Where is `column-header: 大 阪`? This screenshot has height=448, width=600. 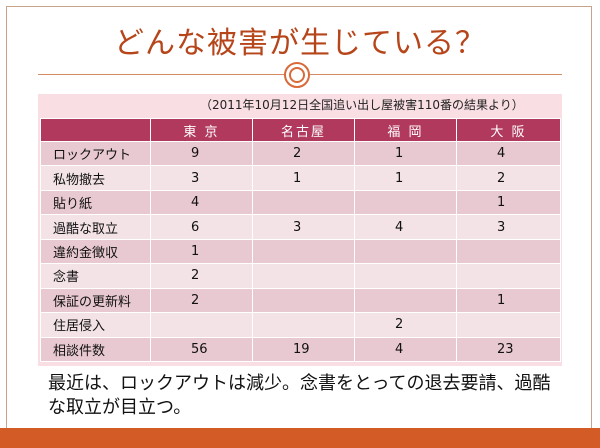 column-header: 大 阪 is located at coordinates (508, 130).